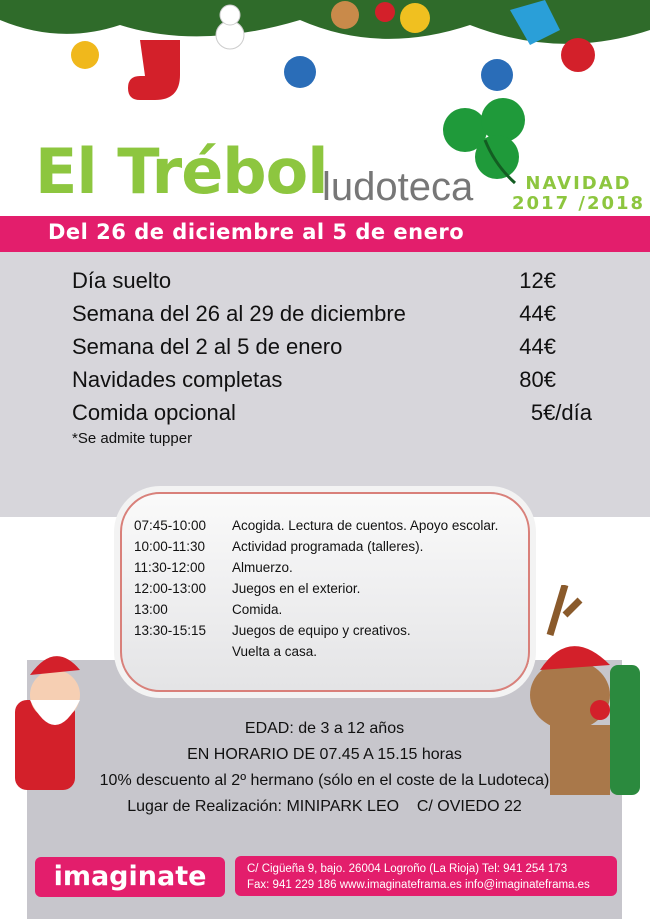 The height and width of the screenshot is (919, 650). What do you see at coordinates (332, 281) in the screenshot?
I see `price-row: Día suelto 12€` at bounding box center [332, 281].